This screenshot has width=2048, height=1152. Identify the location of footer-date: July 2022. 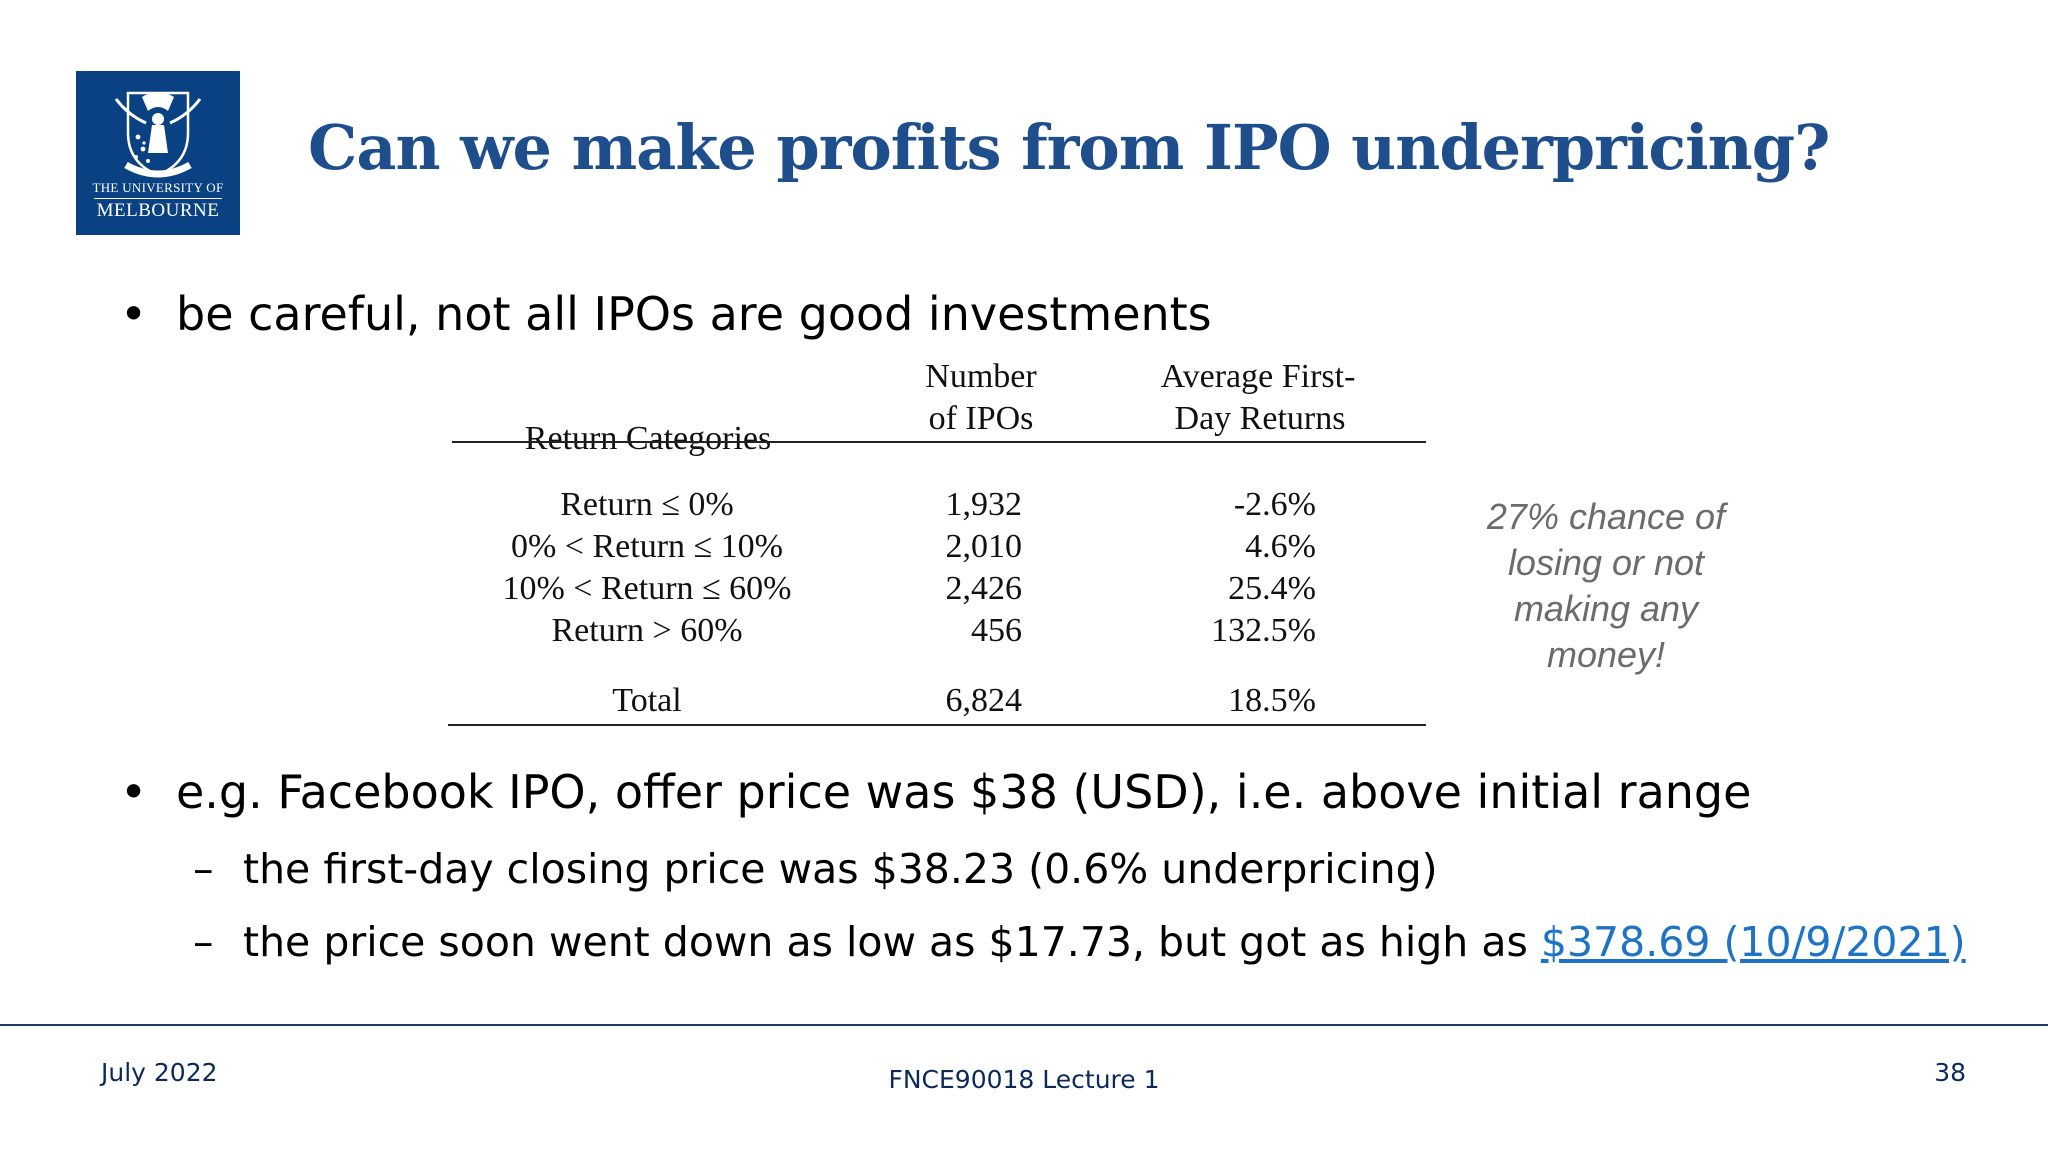
(159, 1072).